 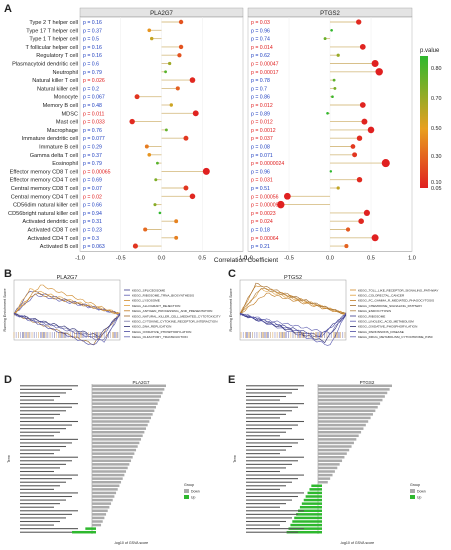 I want to click on p-value-label: p = 0.2, so click(x=91, y=89).